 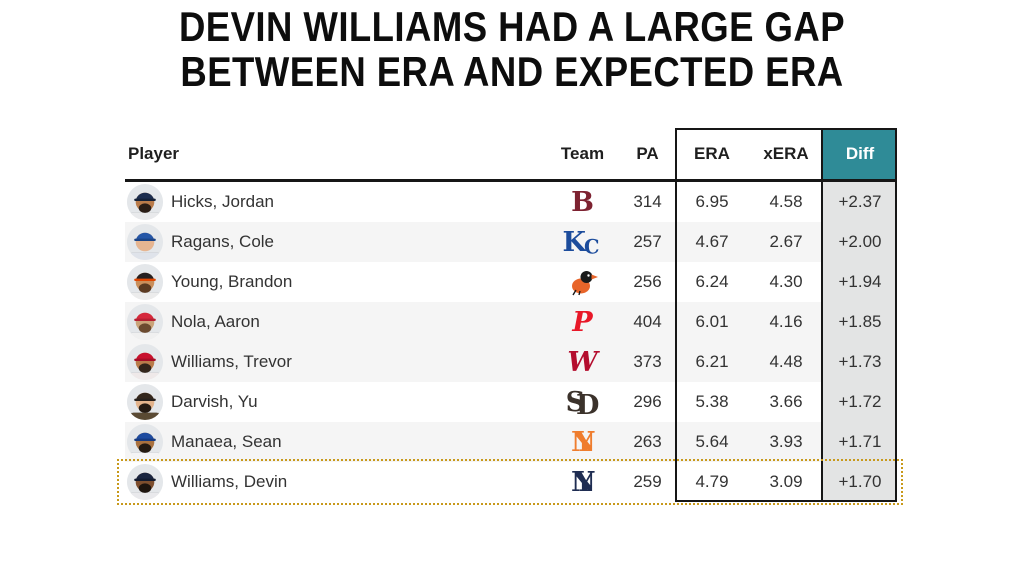 I want to click on diff-value: +1.70, so click(x=860, y=482).